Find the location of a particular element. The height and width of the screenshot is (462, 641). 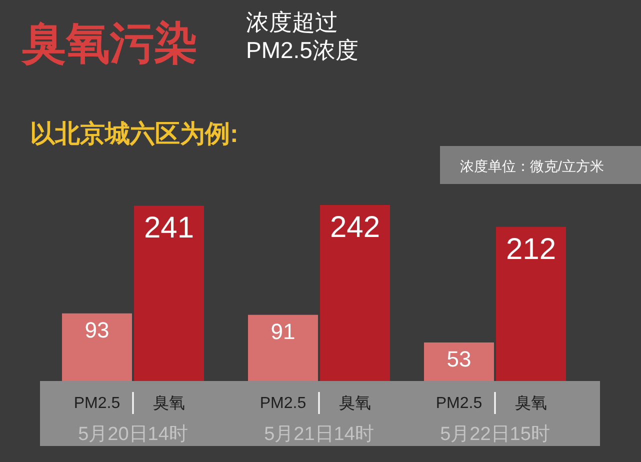

data-label: 53 is located at coordinates (459, 359).